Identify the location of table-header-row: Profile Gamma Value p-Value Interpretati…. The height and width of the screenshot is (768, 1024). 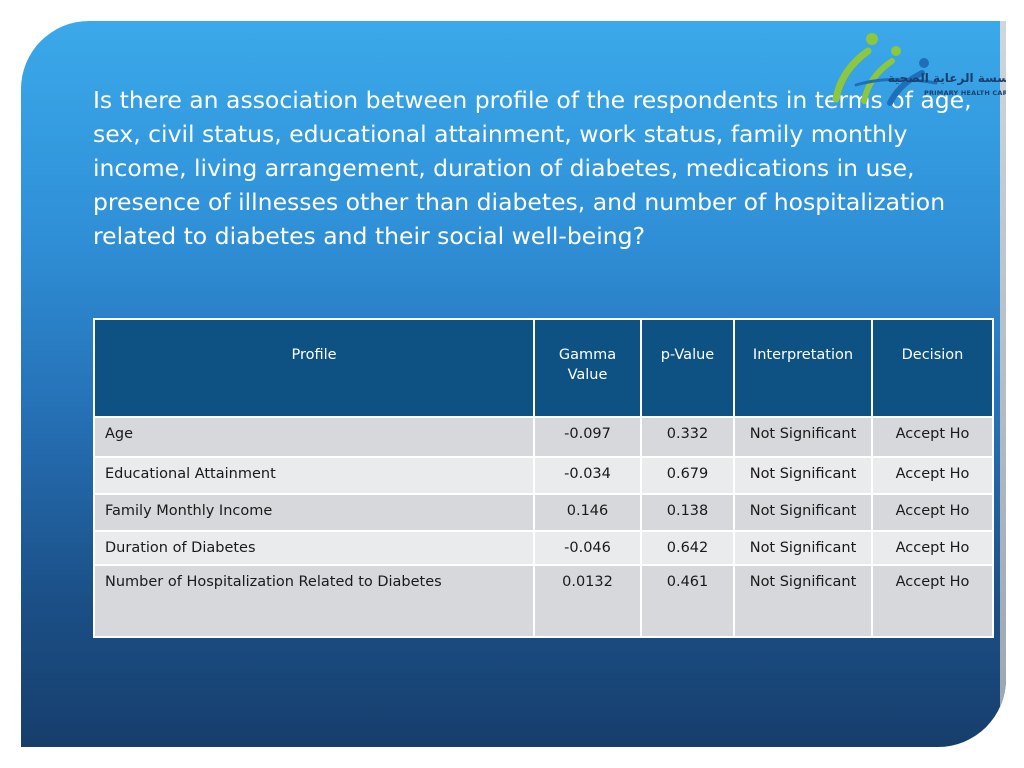
(543, 368).